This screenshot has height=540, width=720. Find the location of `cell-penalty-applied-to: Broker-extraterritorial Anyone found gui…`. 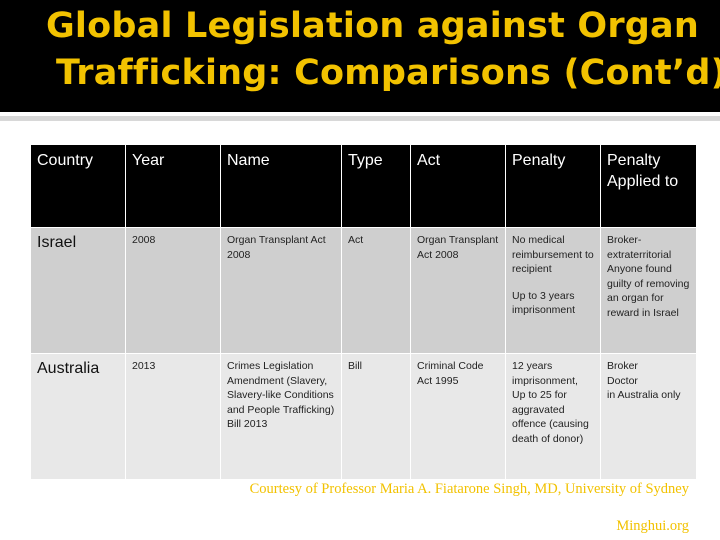

cell-penalty-applied-to: Broker-extraterritorial Anyone found gui… is located at coordinates (648, 290).